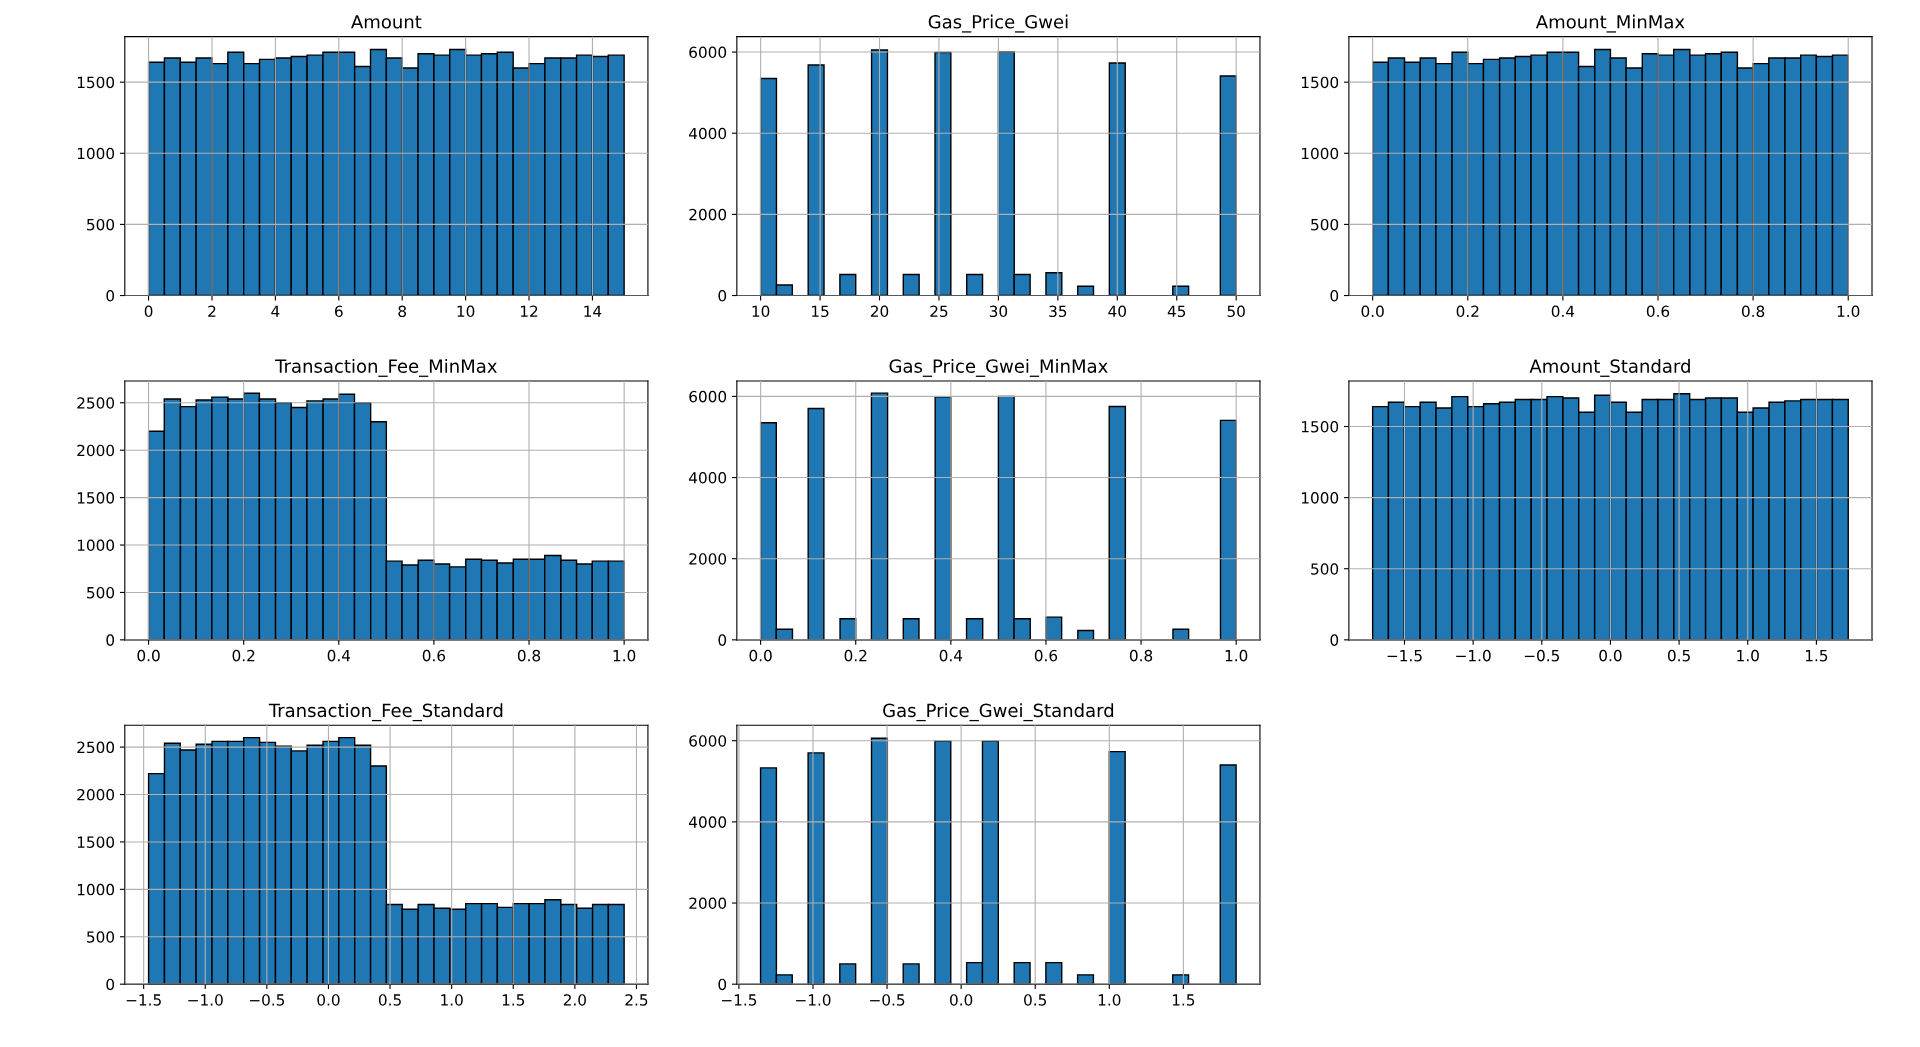 The height and width of the screenshot is (1047, 1920). I want to click on x-tick-label: 2, so click(212, 311).